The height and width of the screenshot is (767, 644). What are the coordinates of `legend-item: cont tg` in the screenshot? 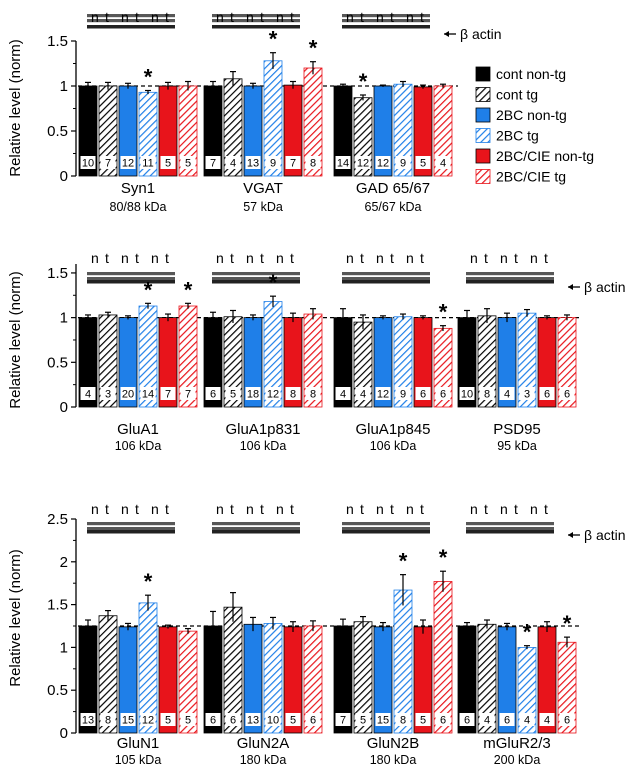 It's located at (506, 95).